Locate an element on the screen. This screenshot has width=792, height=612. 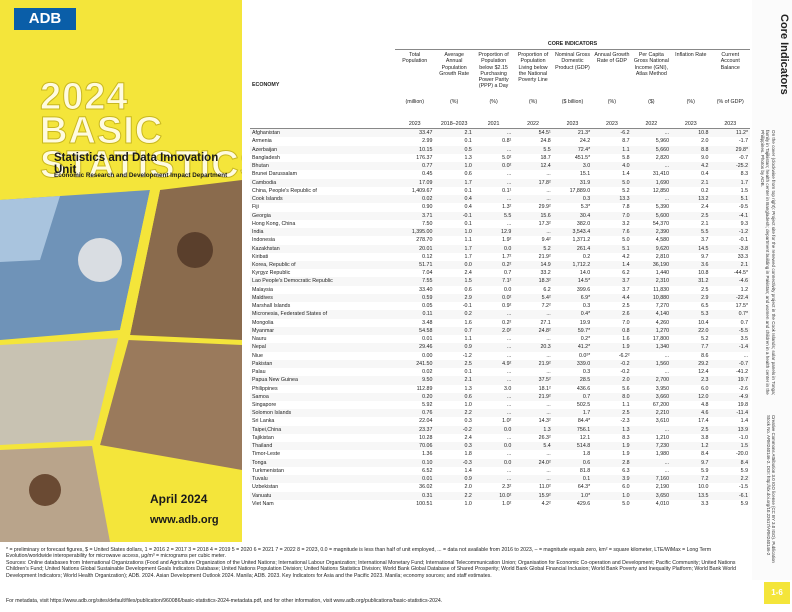
cell: 7.2² is located at coordinates (546, 306).